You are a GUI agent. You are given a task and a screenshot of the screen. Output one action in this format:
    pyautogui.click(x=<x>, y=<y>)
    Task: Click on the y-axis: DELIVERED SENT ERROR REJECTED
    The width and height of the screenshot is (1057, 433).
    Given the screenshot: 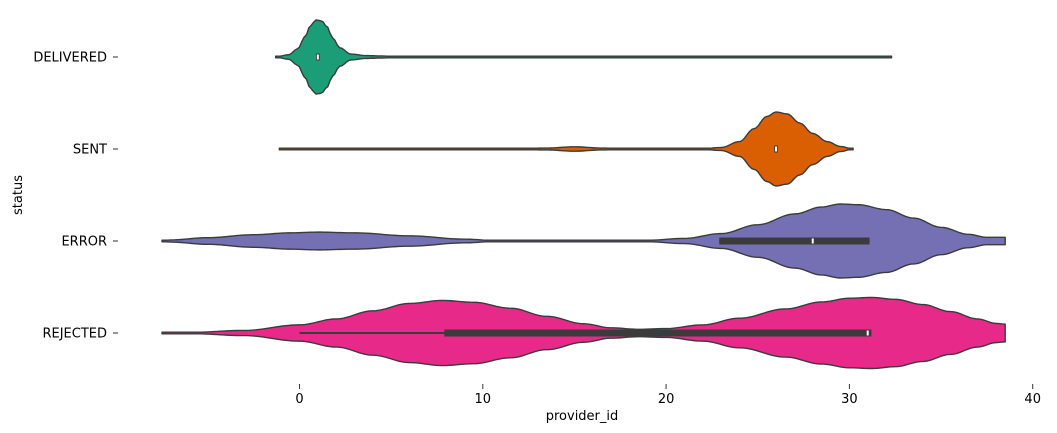 What is the action you would take?
    pyautogui.click(x=75, y=196)
    